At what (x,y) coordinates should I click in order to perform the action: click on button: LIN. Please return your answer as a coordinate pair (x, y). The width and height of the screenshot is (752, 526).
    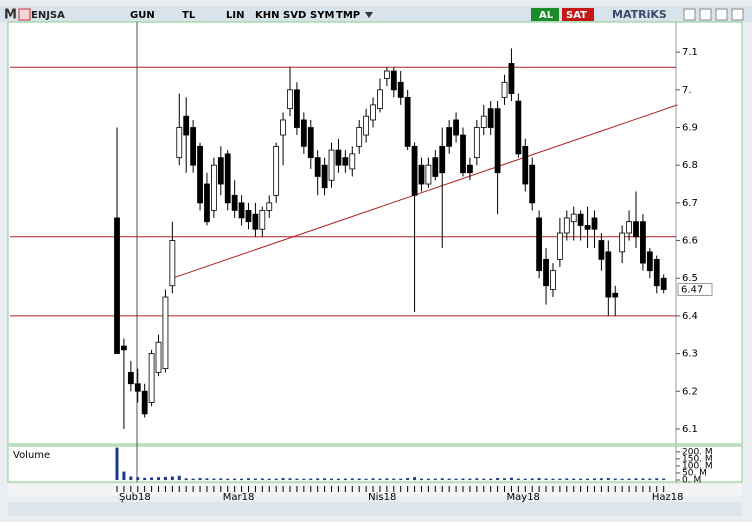
    Looking at the image, I should click on (235, 15).